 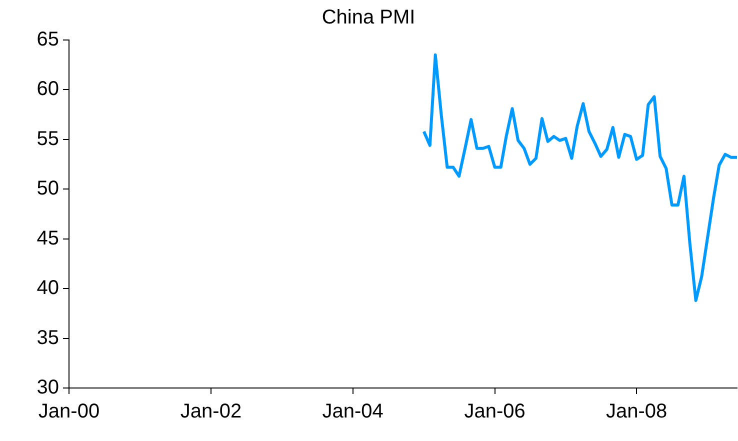 What do you see at coordinates (47, 189) in the screenshot?
I see `y-tick-label: 50` at bounding box center [47, 189].